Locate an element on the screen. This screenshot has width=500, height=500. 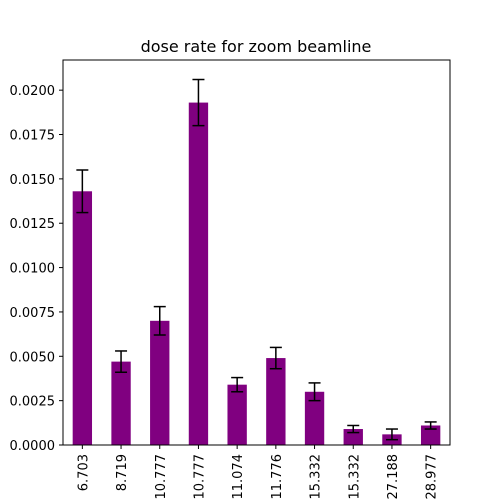
x-tick-label: 28.977 is located at coordinates (432, 477).